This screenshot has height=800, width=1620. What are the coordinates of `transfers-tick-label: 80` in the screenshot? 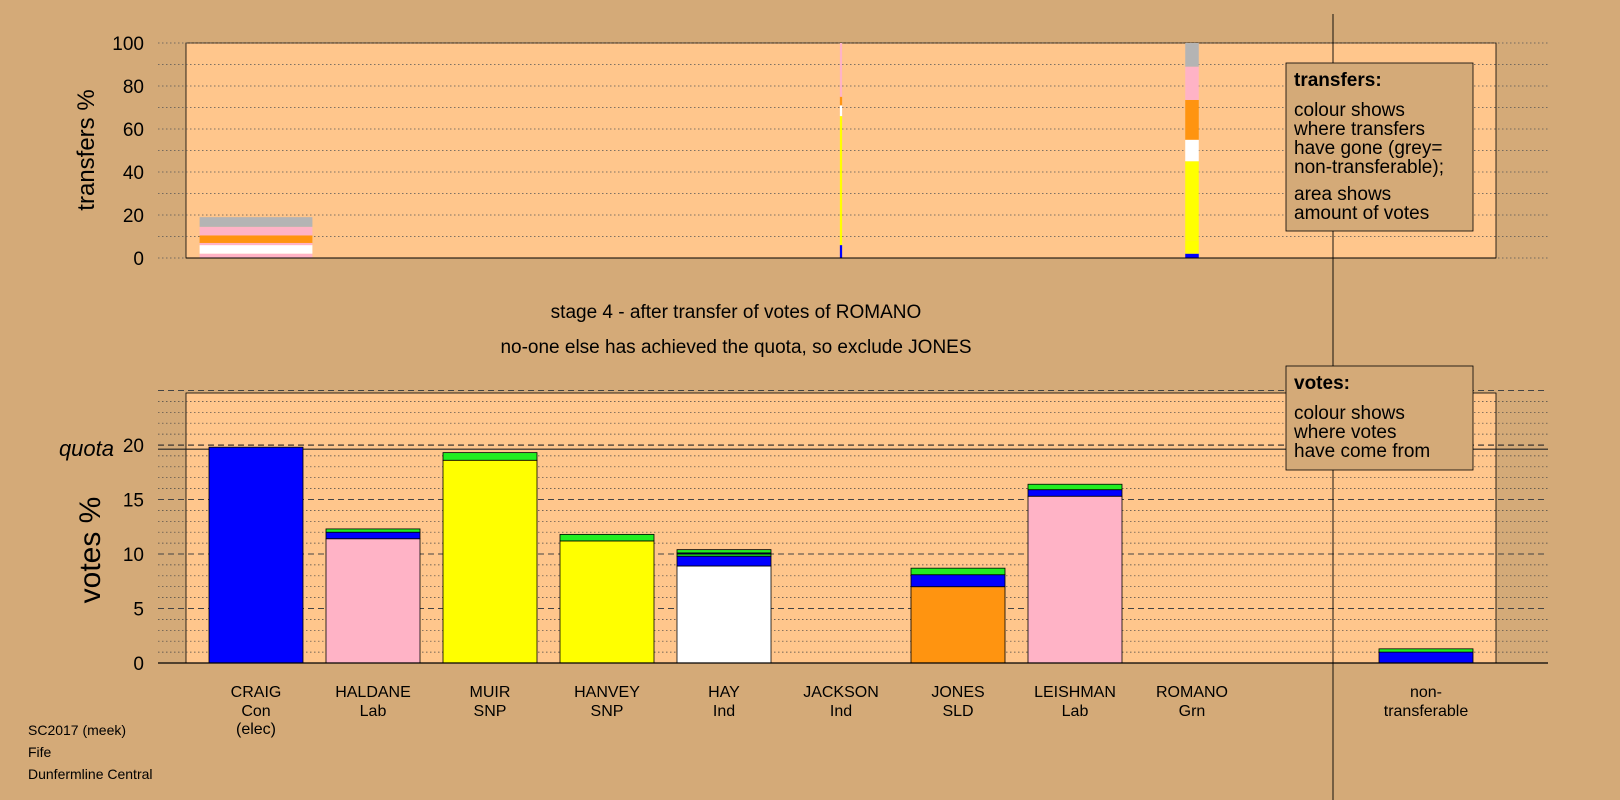 It's located at (133, 87).